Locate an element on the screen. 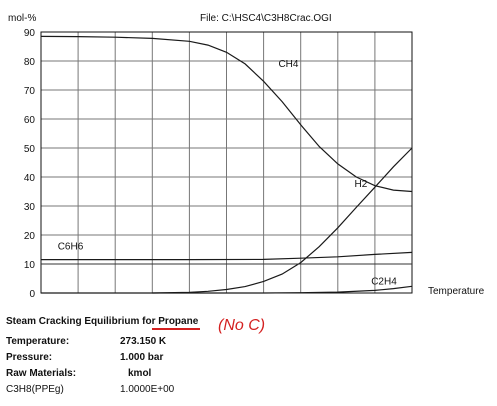  y-tick-label: 60 is located at coordinates (30, 120).